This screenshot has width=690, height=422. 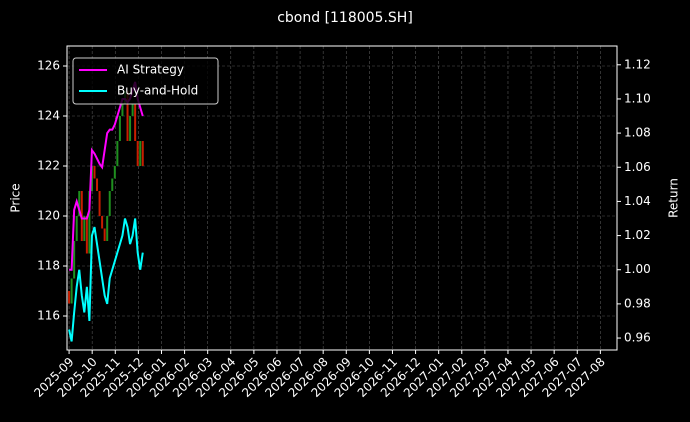 What do you see at coordinates (637, 269) in the screenshot?
I see `y2-tick-label: 1.00` at bounding box center [637, 269].